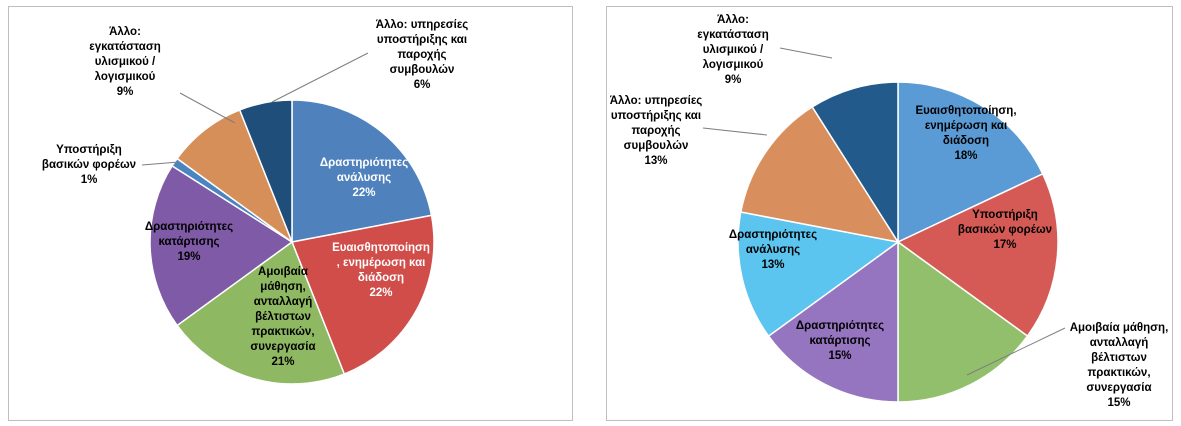 Image resolution: width=1181 pixels, height=426 pixels. Describe the element at coordinates (840, 341) in the screenshot. I see `slice-label: Δραστηριότητες κατάρτισης 15%` at that location.